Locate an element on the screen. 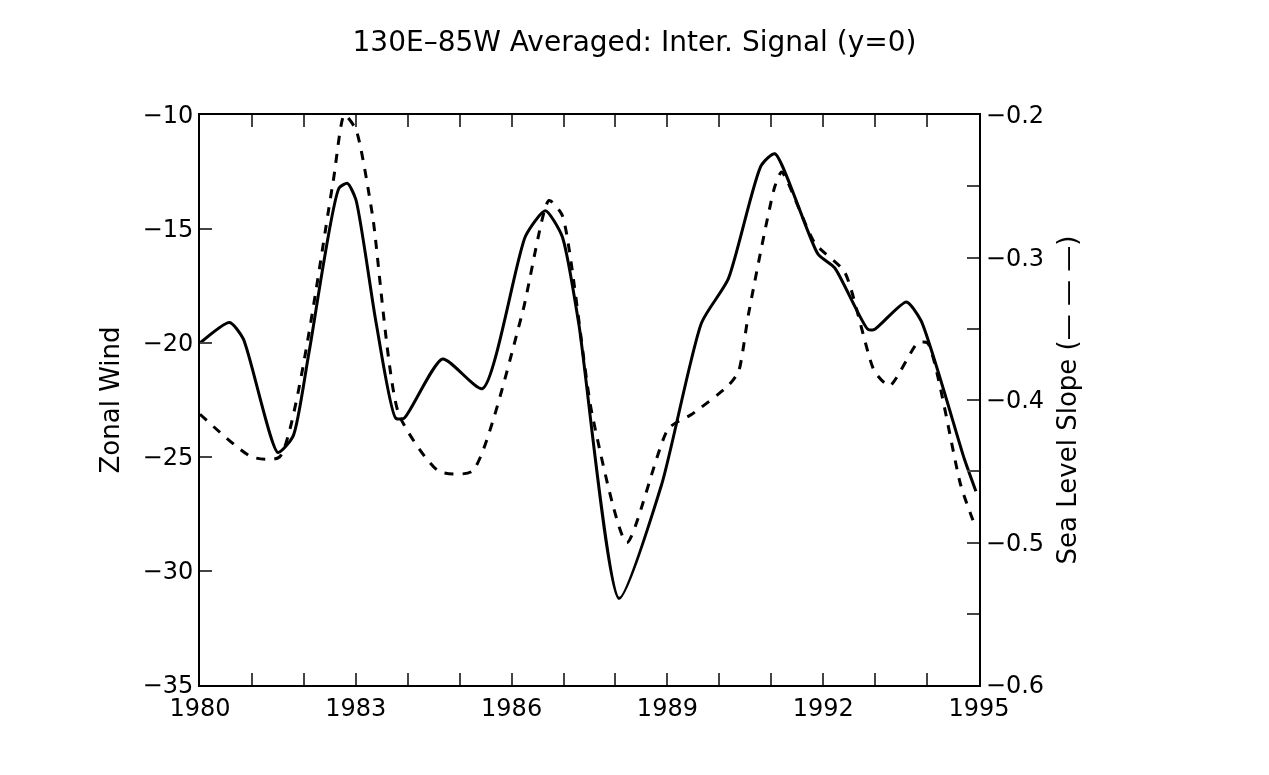 This screenshot has width=1269, height=775. y-tick-label: −20 is located at coordinates (168, 343).